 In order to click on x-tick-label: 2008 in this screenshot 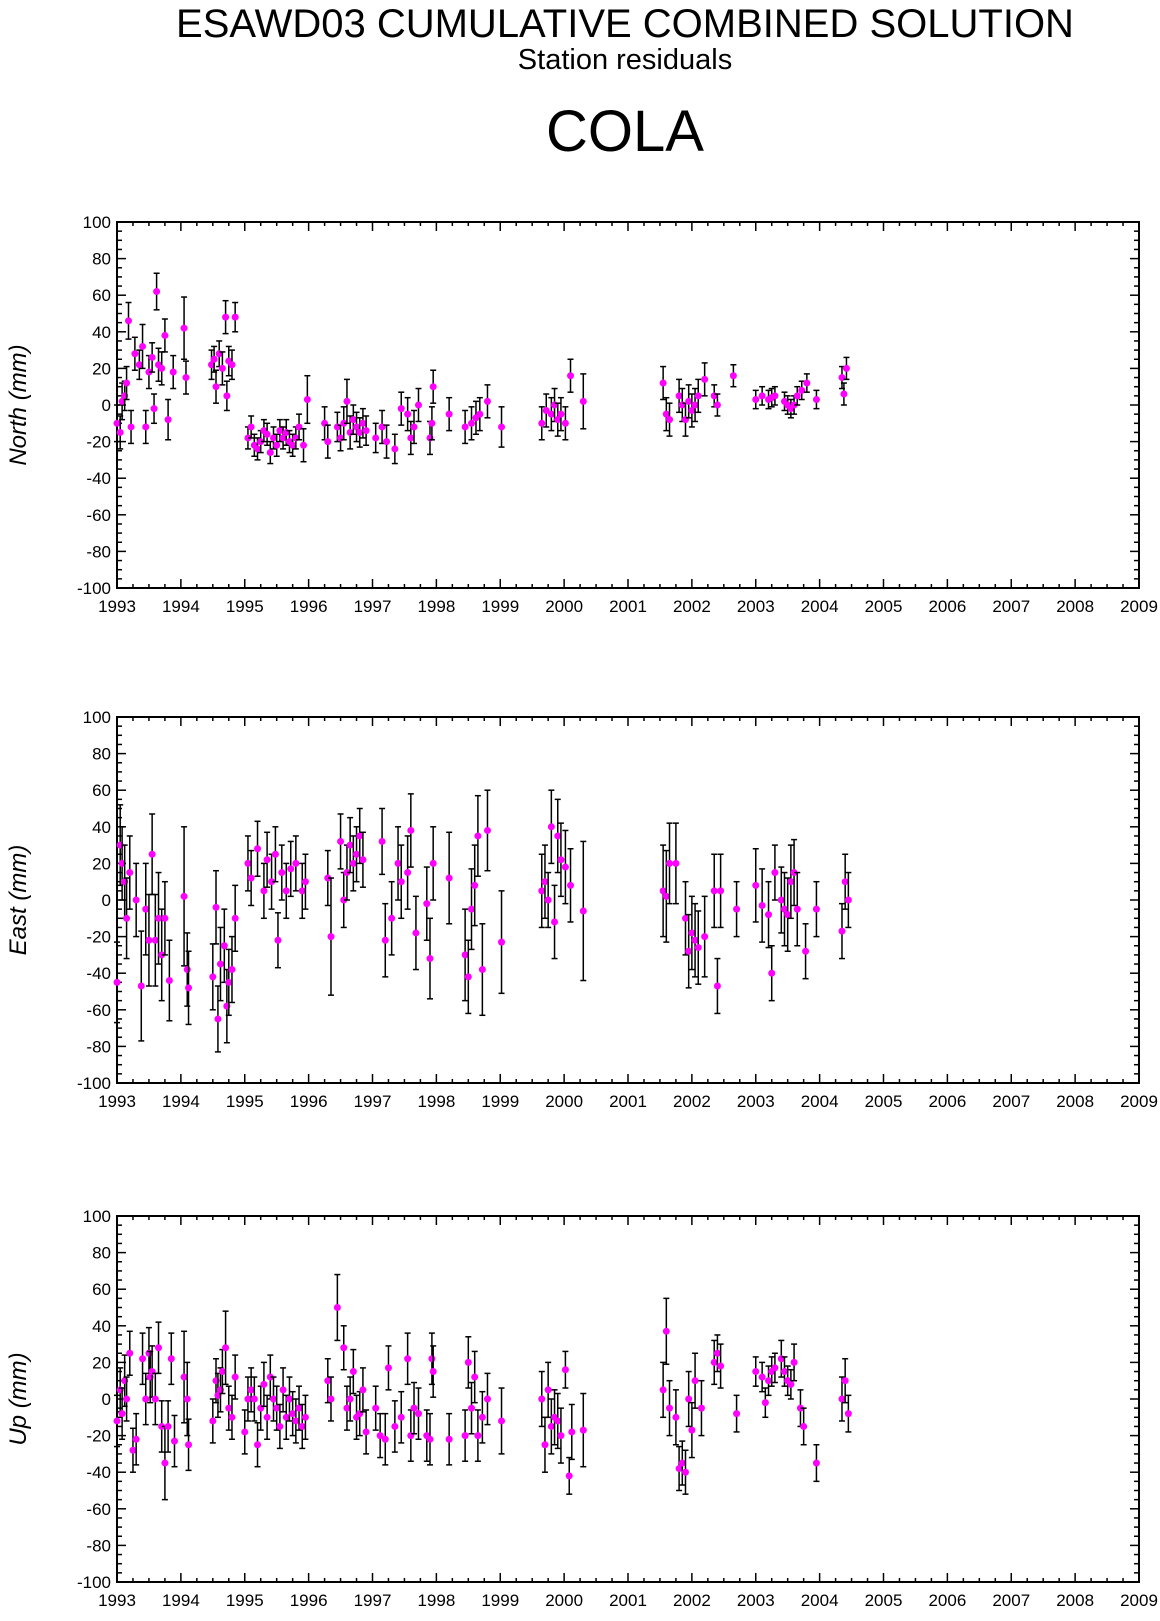, I will do `click(1075, 606)`.